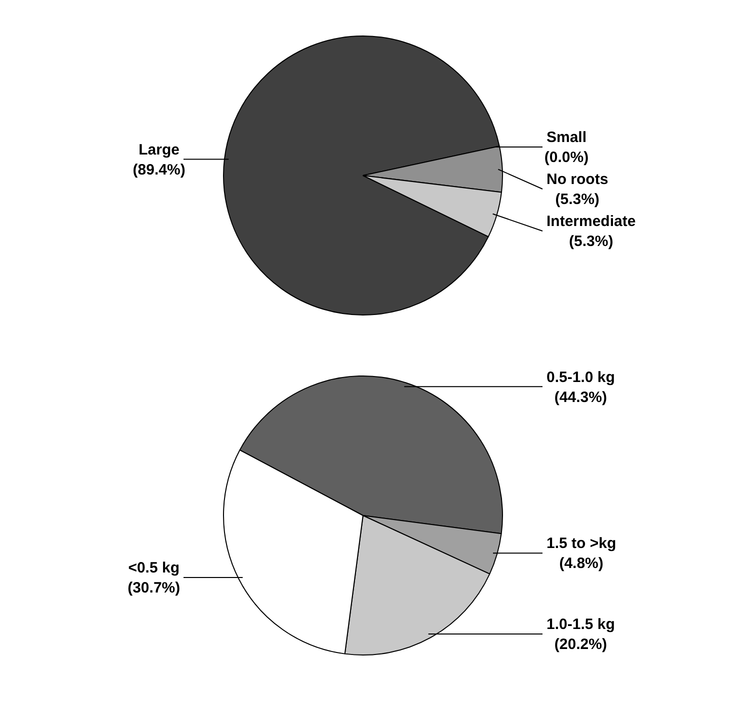 This screenshot has width=737, height=709. I want to click on data-label: (89.4%), so click(159, 169).